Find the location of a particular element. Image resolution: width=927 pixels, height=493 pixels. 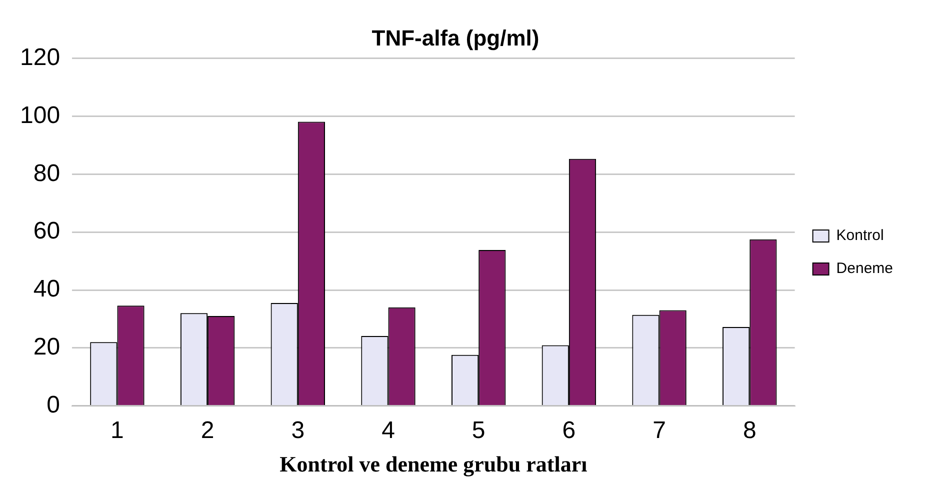

x-tick-label: 5 is located at coordinates (479, 430).